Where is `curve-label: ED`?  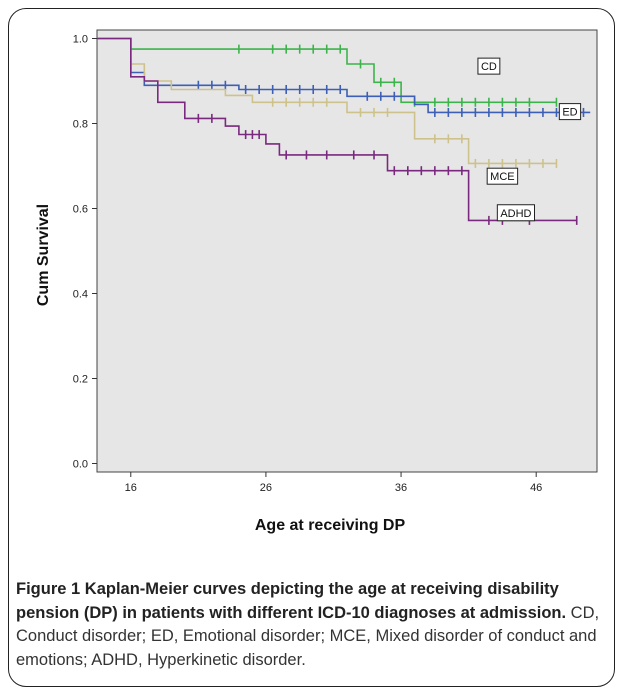 curve-label: ED is located at coordinates (570, 112).